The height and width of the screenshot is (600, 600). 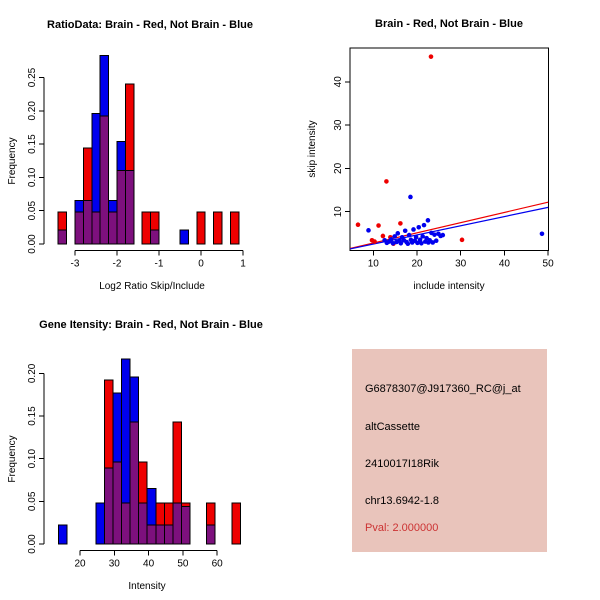 What do you see at coordinates (117, 264) in the screenshot?
I see `x-tick-label: -2` at bounding box center [117, 264].